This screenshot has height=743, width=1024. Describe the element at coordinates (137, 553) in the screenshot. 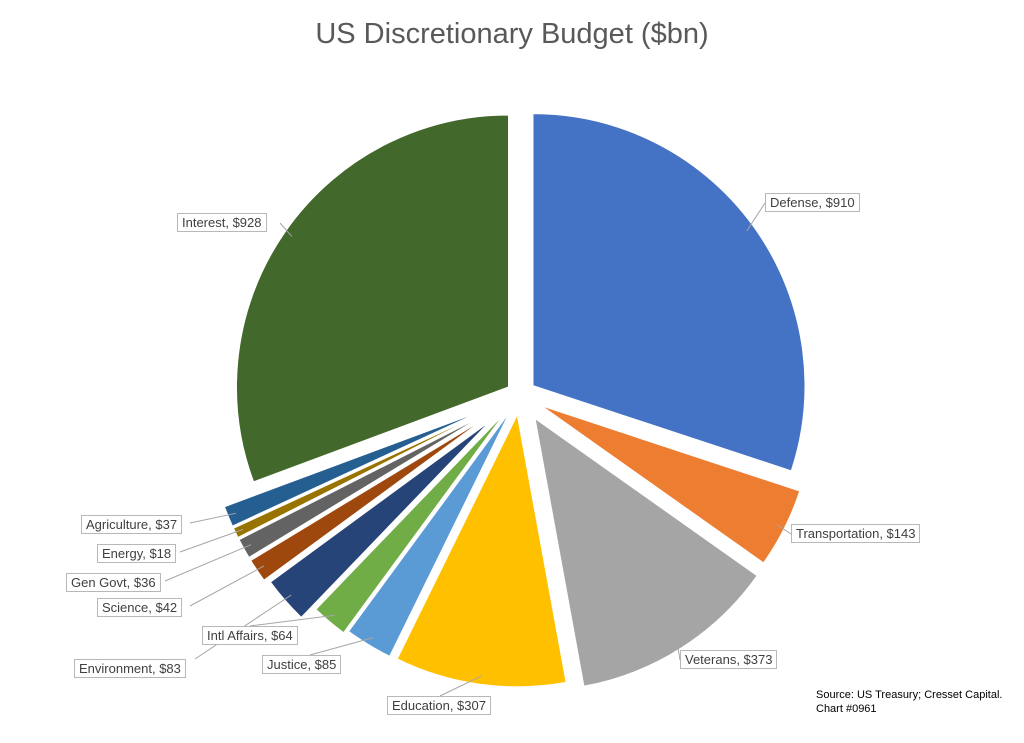

I see `slice-label-energy: Energy, $18` at that location.